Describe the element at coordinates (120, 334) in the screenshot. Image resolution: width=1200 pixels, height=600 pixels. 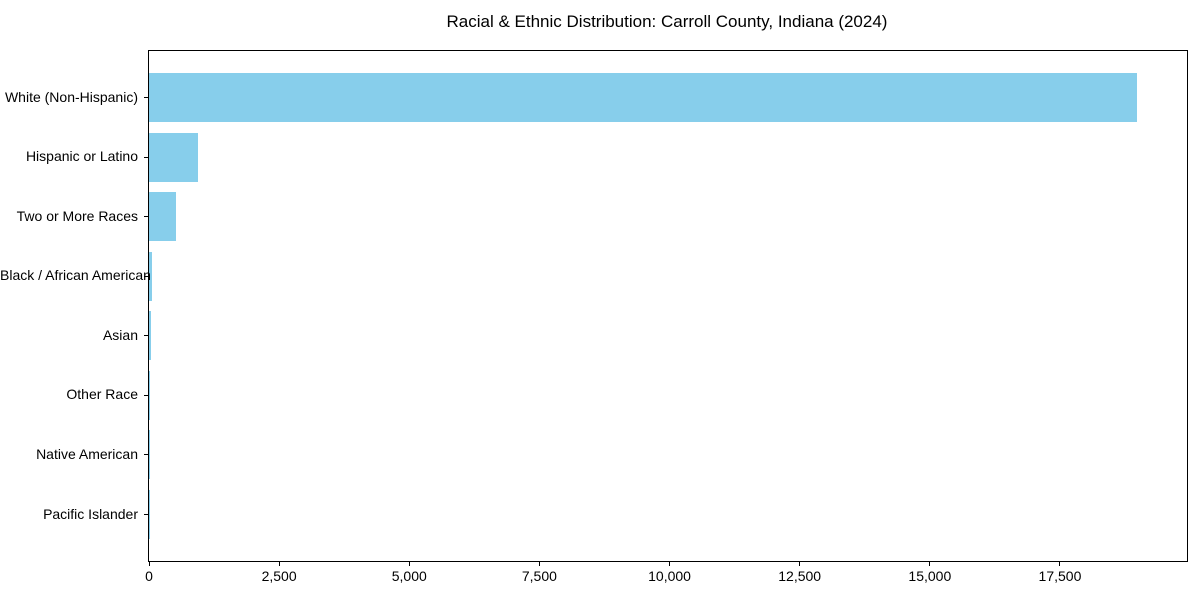
I see `y-tick-label: Asian` at that location.